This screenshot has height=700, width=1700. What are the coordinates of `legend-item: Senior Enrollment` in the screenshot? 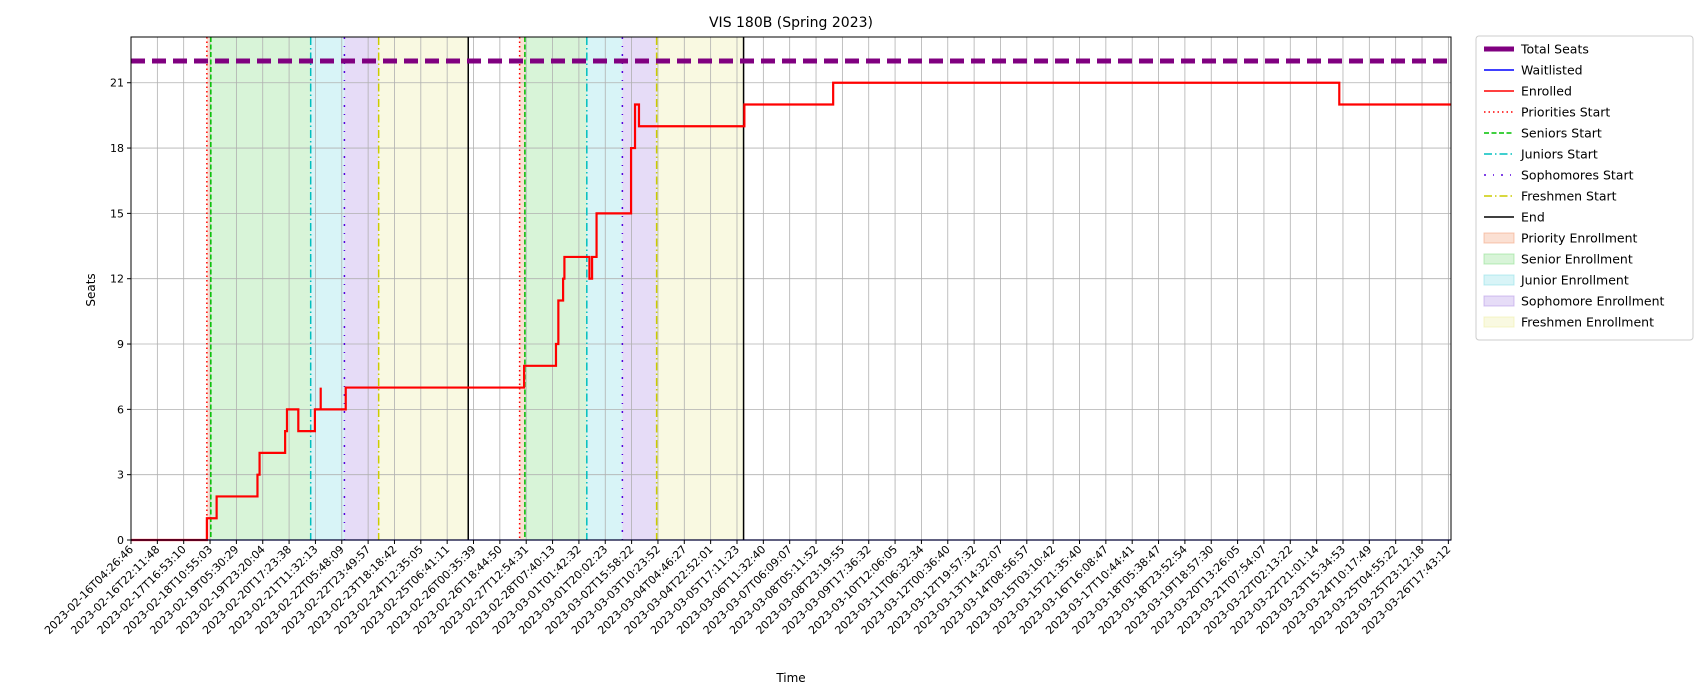 It's located at (1558, 259).